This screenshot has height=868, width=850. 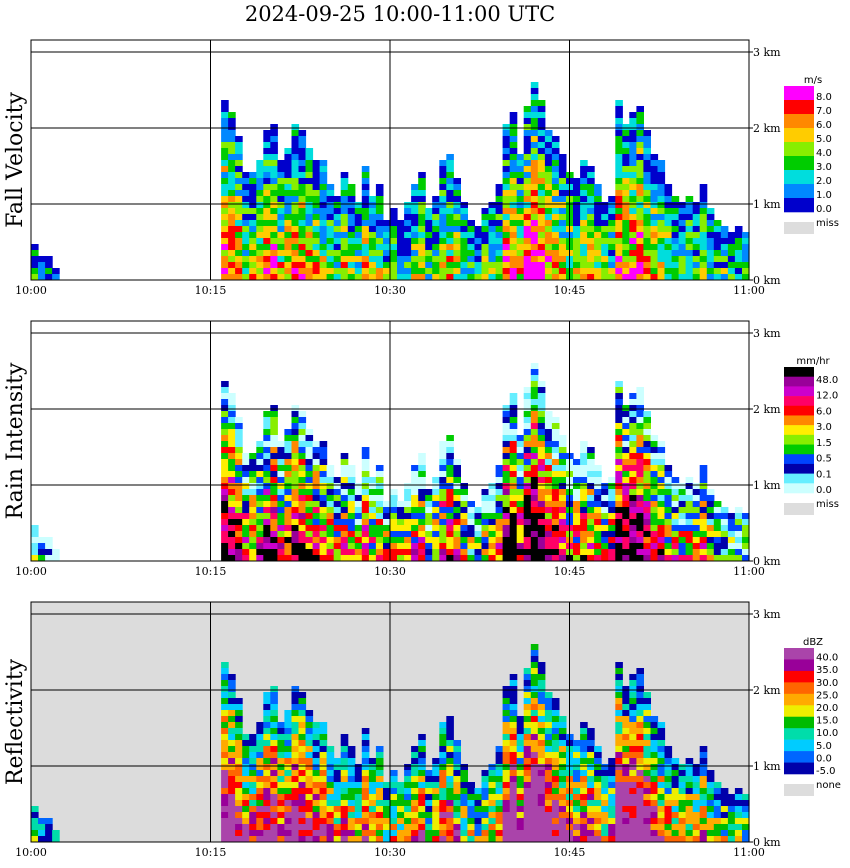 I want to click on legend-swatch, so click(x=799, y=205).